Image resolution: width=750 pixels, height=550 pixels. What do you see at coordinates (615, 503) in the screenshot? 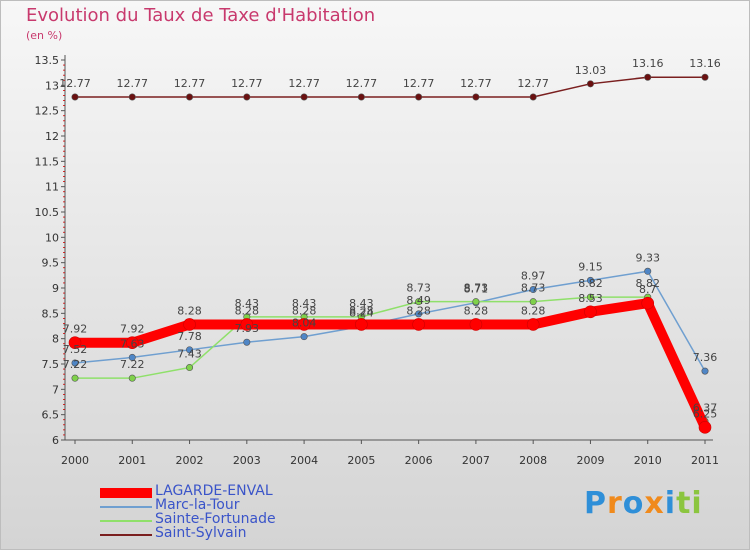
I see `logo-letter: r` at bounding box center [615, 503].